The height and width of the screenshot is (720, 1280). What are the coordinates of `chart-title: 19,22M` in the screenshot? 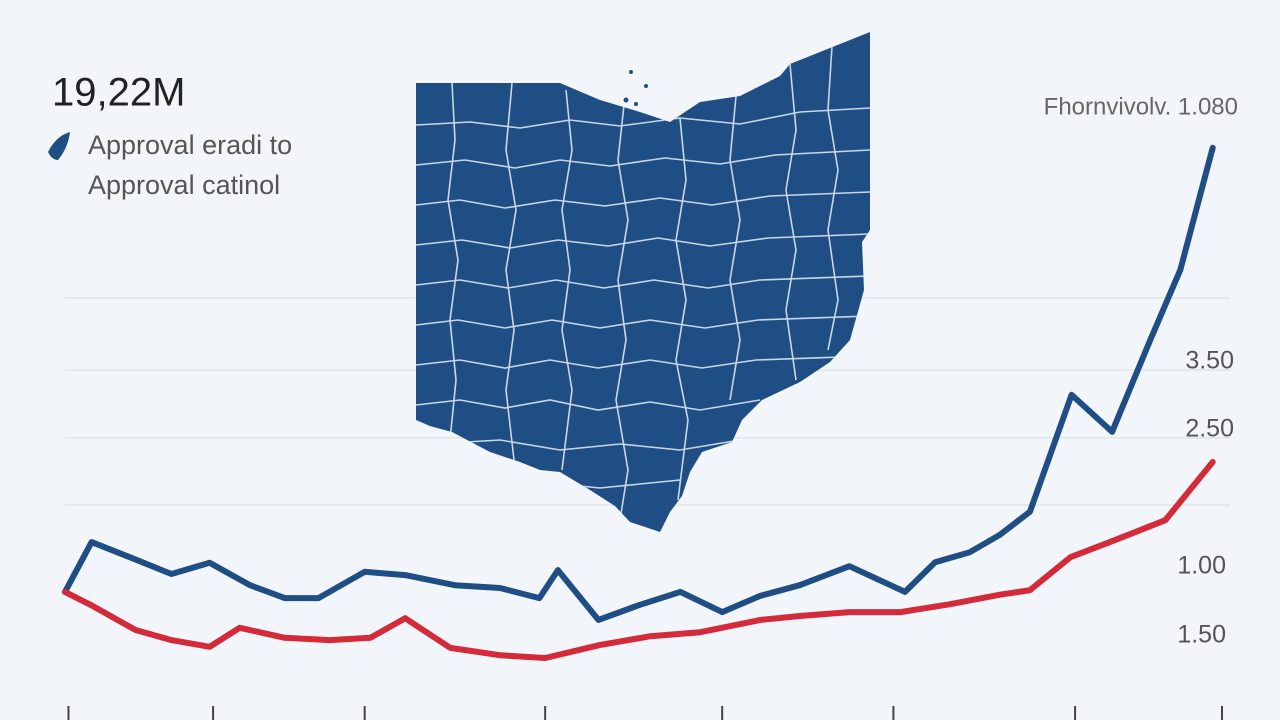 It's located at (118, 93).